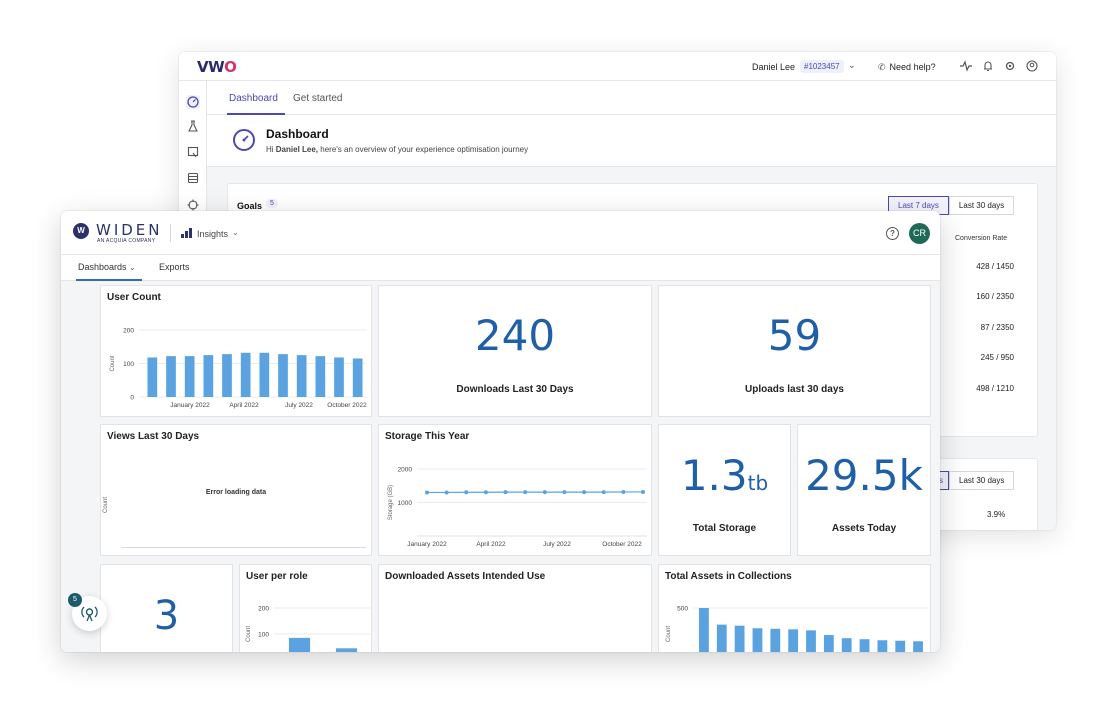 Image resolution: width=1118 pixels, height=721 pixels. I want to click on panel-title: Views Last 30 Days, so click(153, 436).